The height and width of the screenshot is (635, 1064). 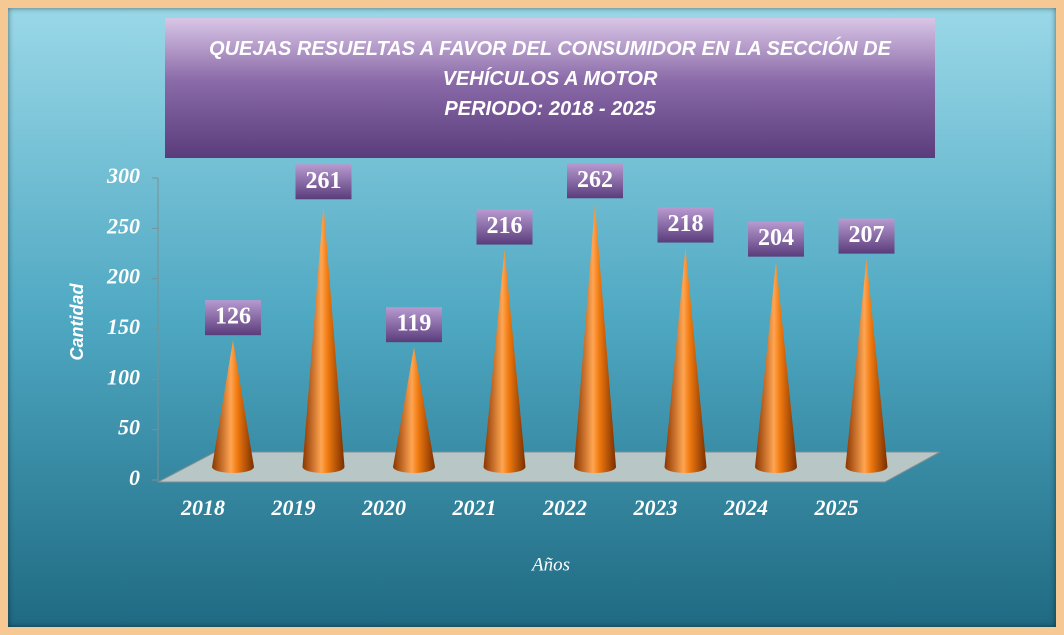 What do you see at coordinates (655, 507) in the screenshot?
I see `x-tick-label: 2023` at bounding box center [655, 507].